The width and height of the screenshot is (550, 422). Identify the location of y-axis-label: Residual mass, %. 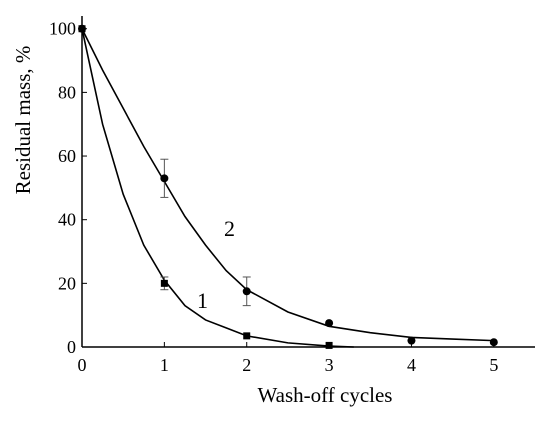
(23, 120).